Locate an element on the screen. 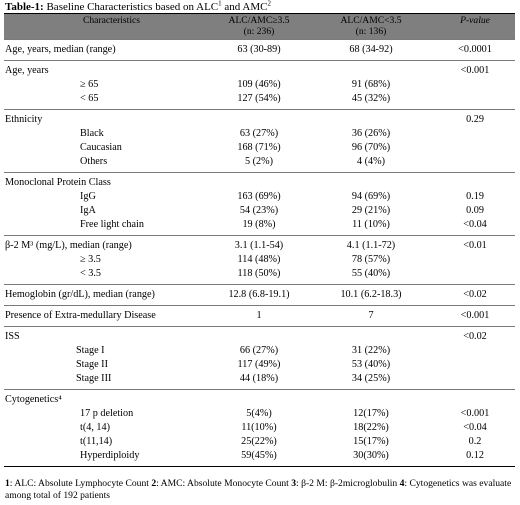 This screenshot has width=520, height=505. table-row: ≥ 65 109 (46%) 91 (68%) is located at coordinates (259, 85).